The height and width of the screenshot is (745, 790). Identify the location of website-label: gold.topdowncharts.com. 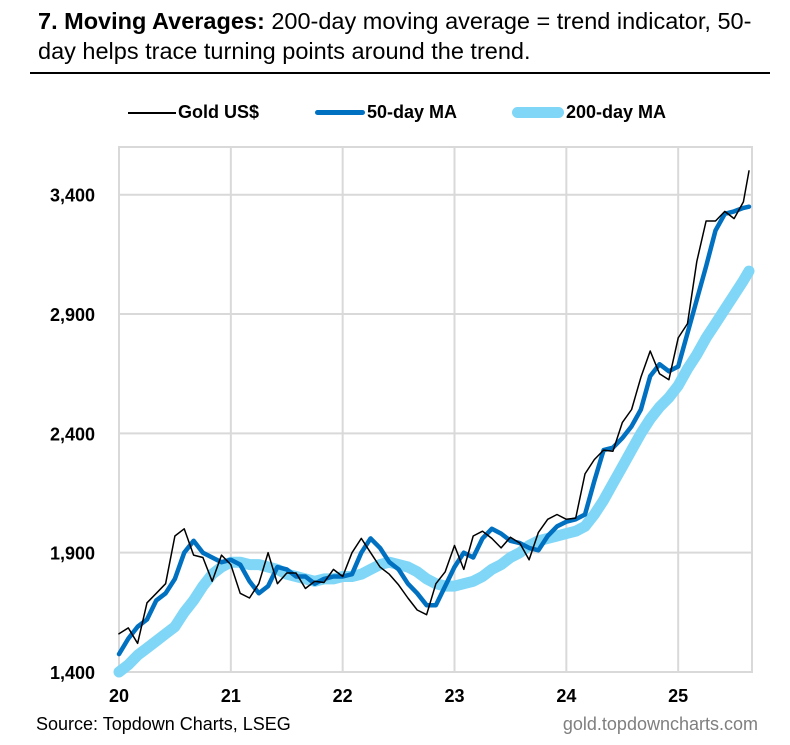
(660, 724).